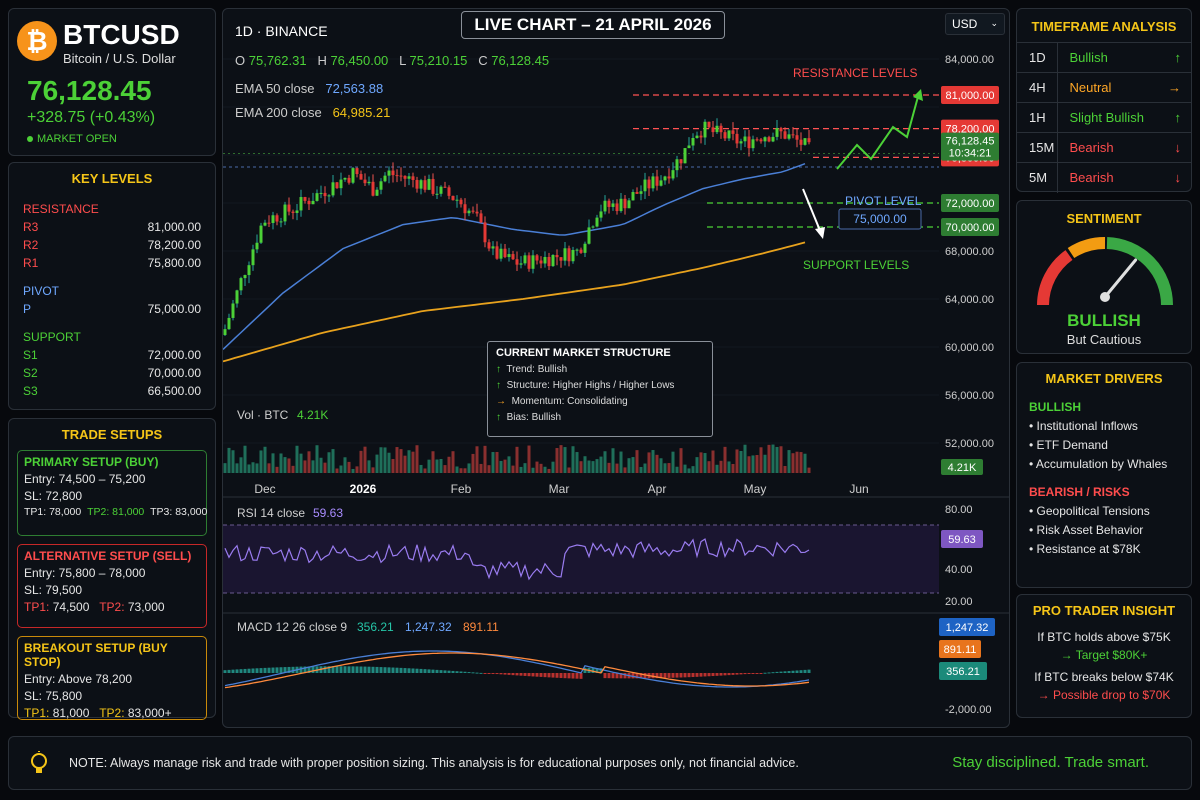 This screenshot has width=1200, height=800. I want to click on market-status: MARKET OPEN, so click(72, 139).